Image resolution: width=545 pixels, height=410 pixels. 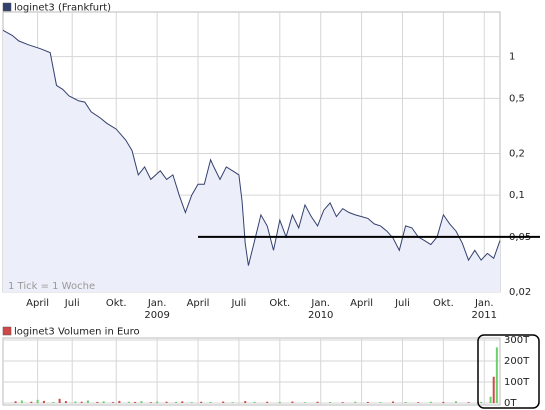 What do you see at coordinates (508, 371) in the screenshot?
I see `highlight-box` at bounding box center [508, 371].